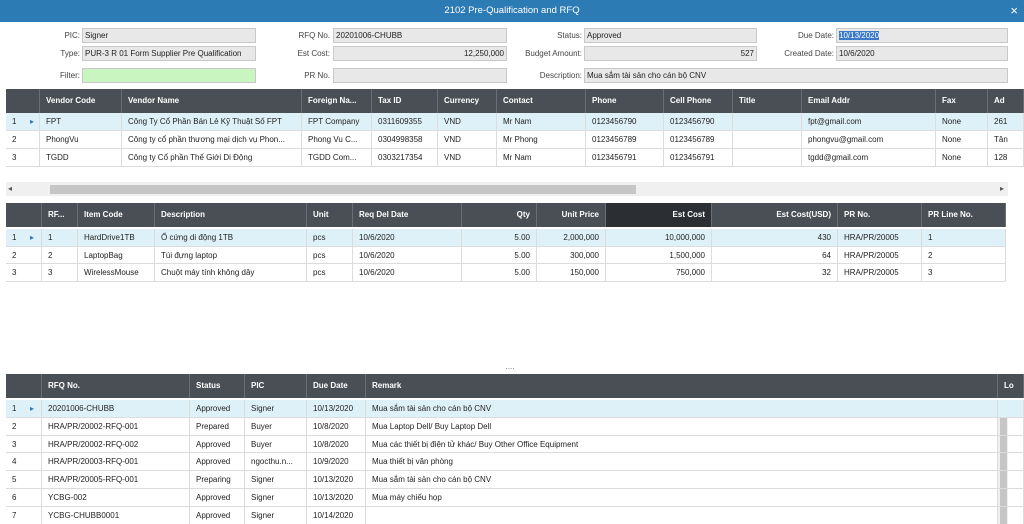 Image resolution: width=1024 pixels, height=524 pixels. Describe the element at coordinates (405, 140) in the screenshot. I see `cell: 0304998358` at that location.